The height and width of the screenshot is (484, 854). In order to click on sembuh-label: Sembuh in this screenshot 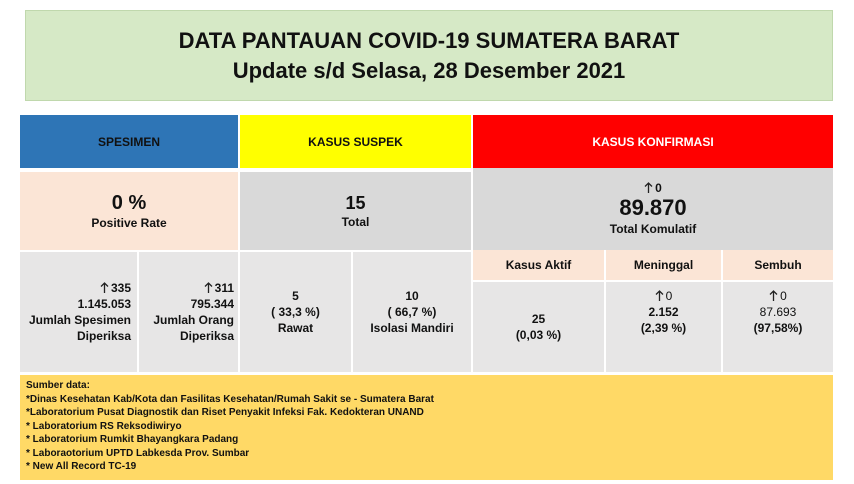, I will do `click(778, 265)`.